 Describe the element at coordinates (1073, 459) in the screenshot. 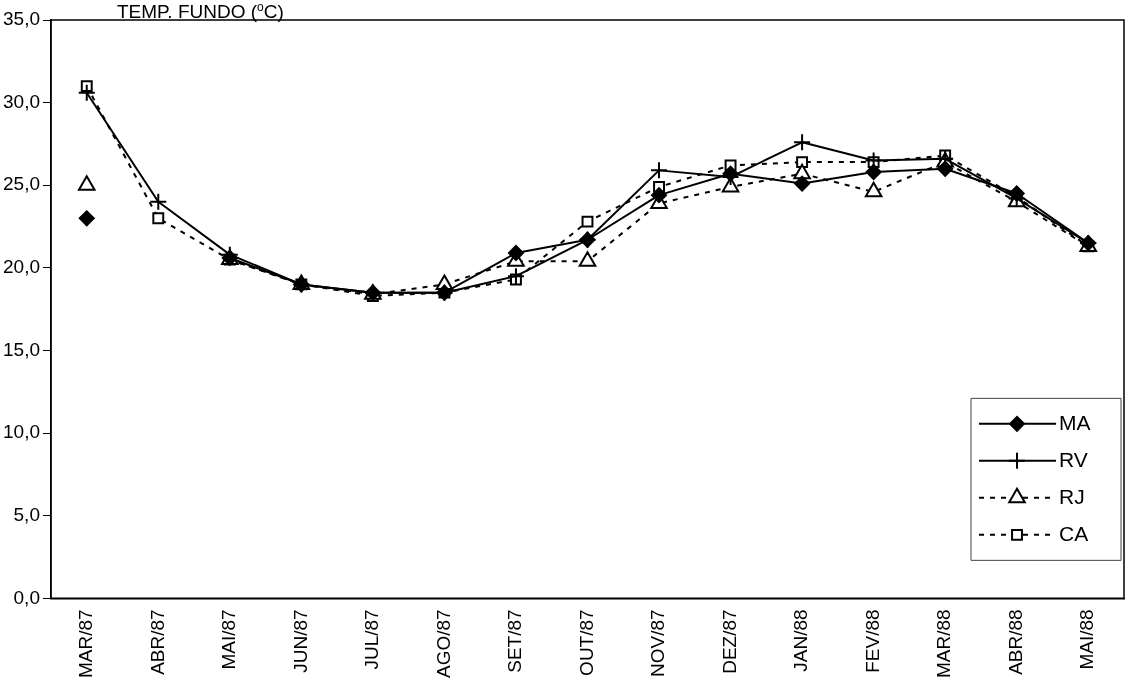

I see `legend-label: RV` at that location.